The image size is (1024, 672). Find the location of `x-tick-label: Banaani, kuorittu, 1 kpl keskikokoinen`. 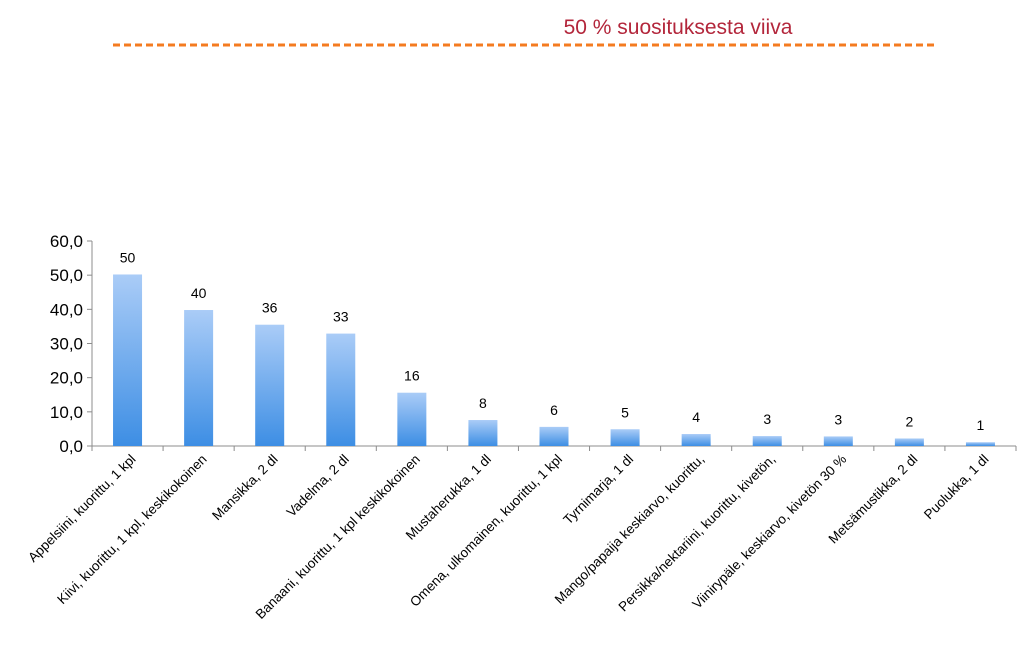

x-tick-label: Banaani, kuorittu, 1 kpl keskikokoinen is located at coordinates (338, 537).